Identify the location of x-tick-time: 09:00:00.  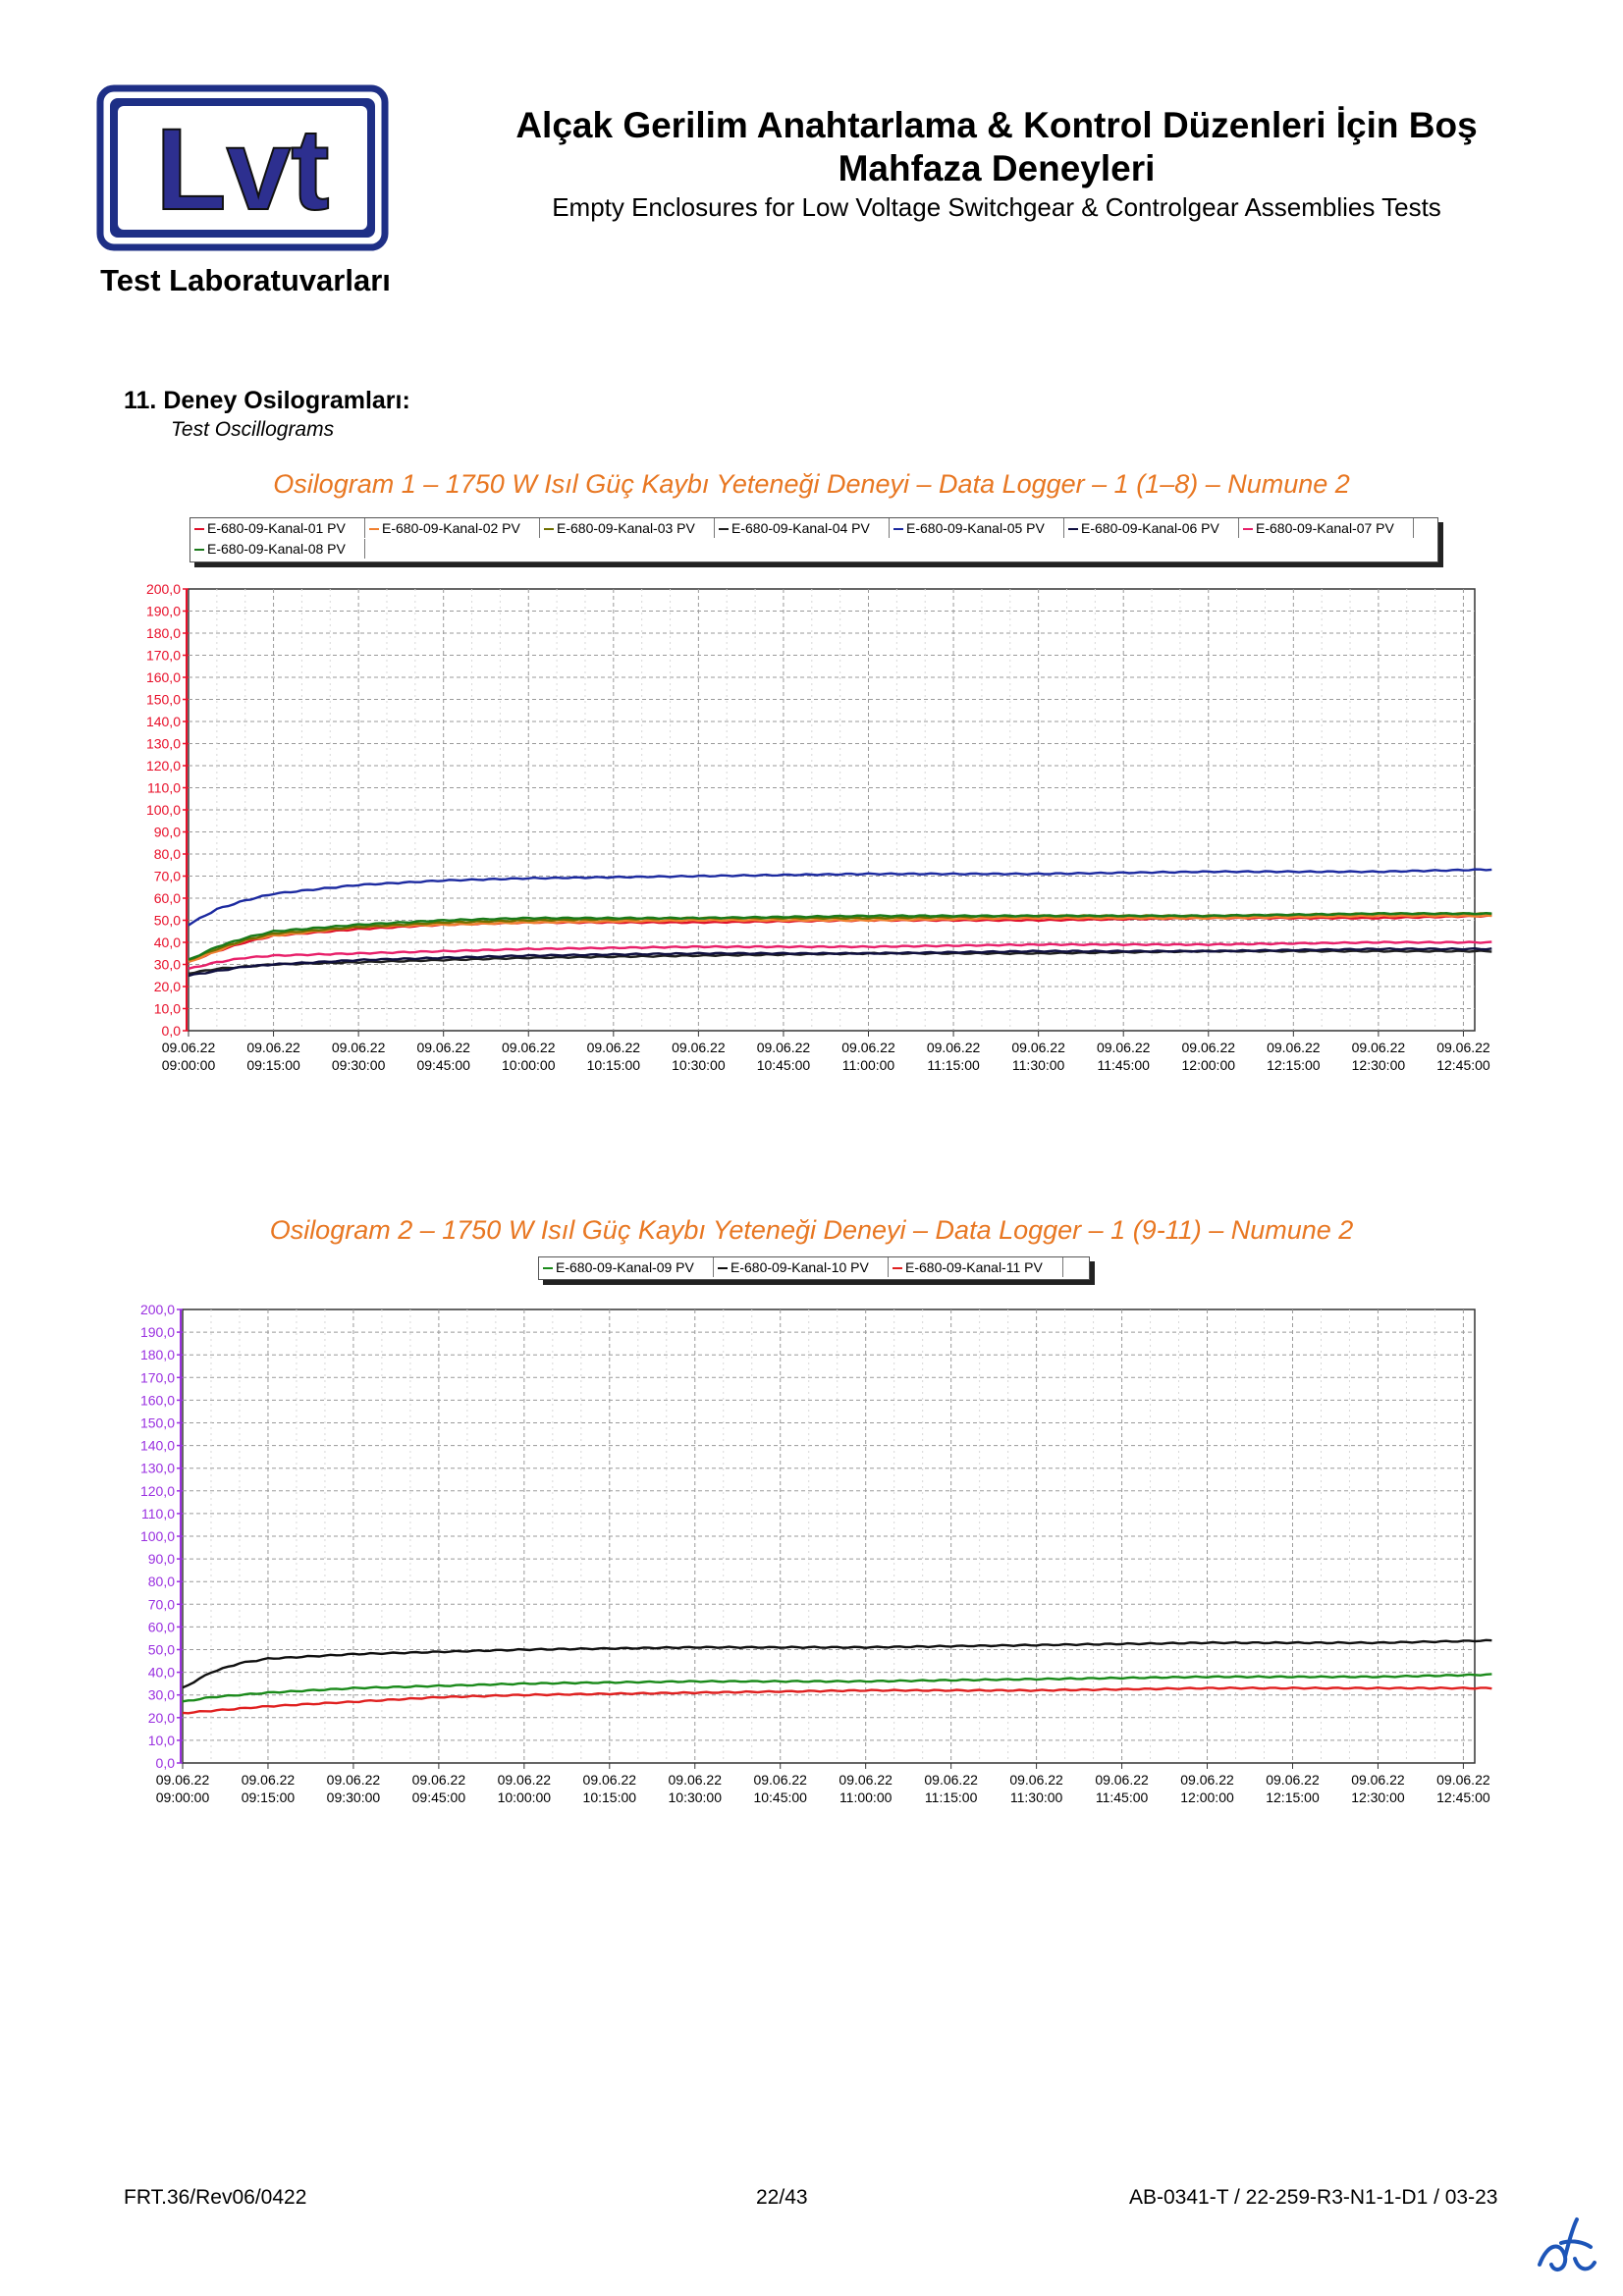
(189, 1065).